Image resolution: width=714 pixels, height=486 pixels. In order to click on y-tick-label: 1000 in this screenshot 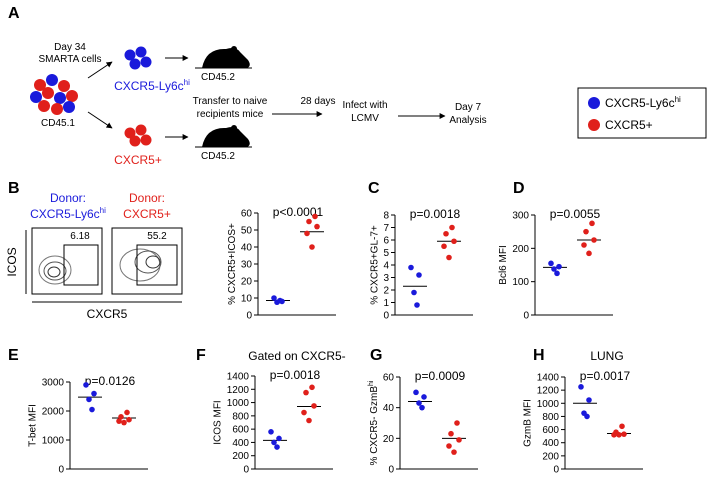, I will do `click(238, 403)`.